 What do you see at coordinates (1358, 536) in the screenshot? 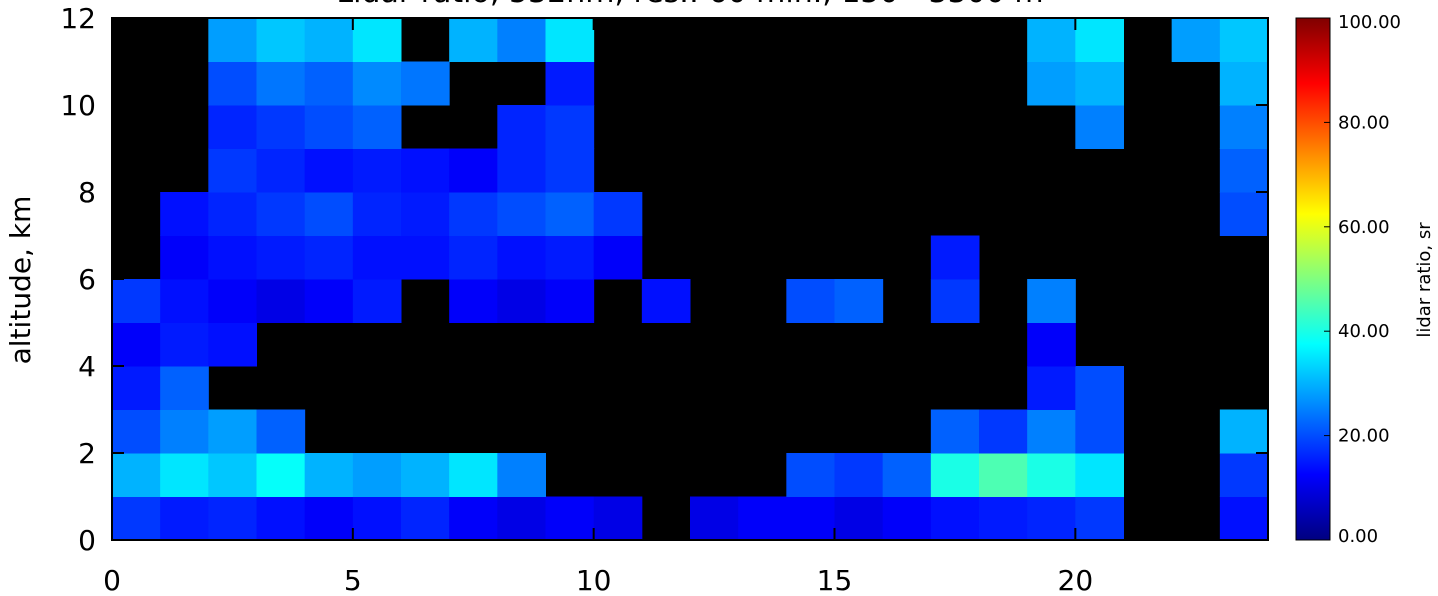
I see `colorbar-tick-label: 0.00` at bounding box center [1358, 536].